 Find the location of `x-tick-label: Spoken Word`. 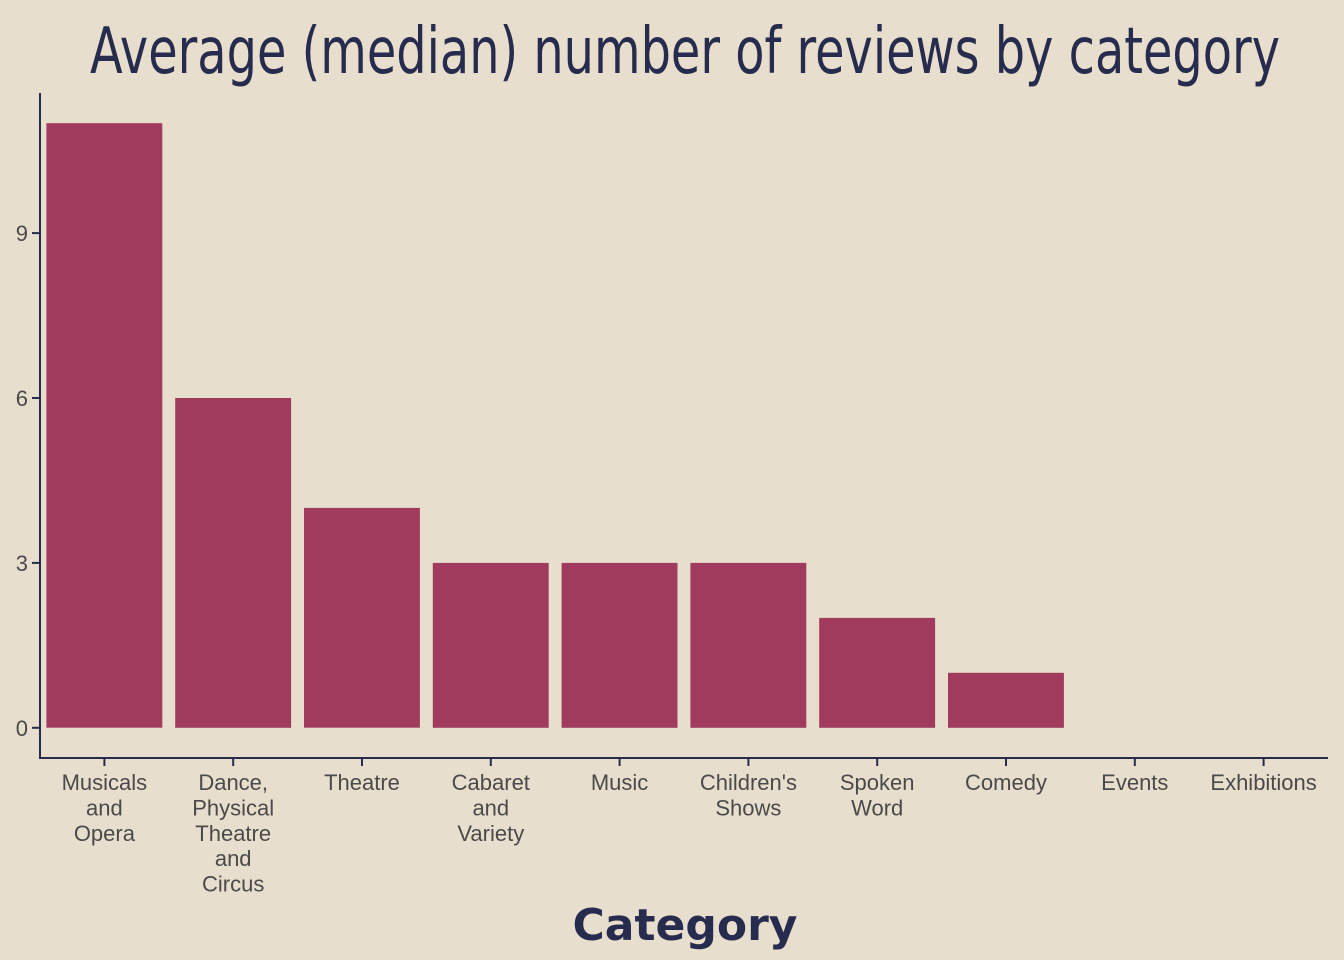

x-tick-label: Spoken Word is located at coordinates (877, 795).